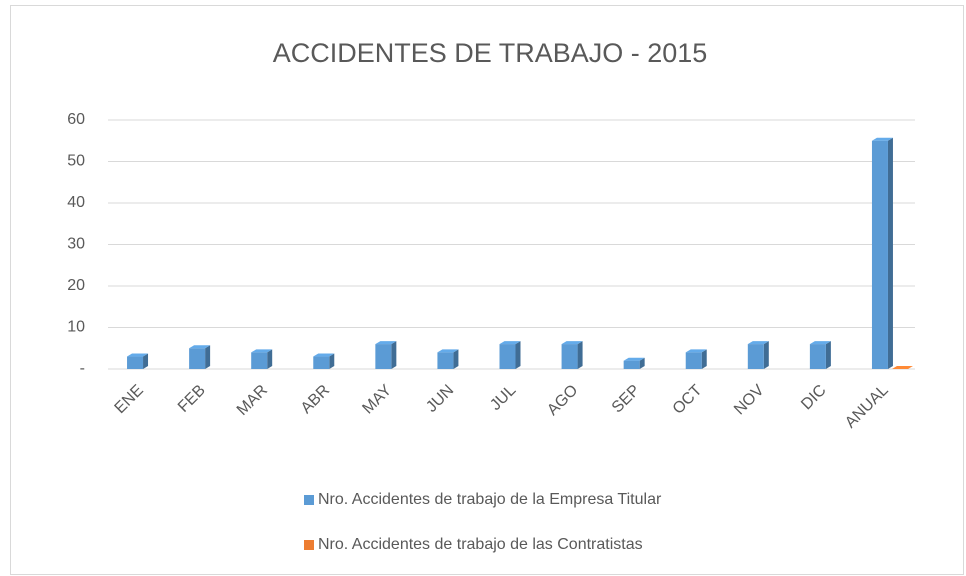  Describe the element at coordinates (82, 368) in the screenshot. I see `y-tick-label: -` at that location.